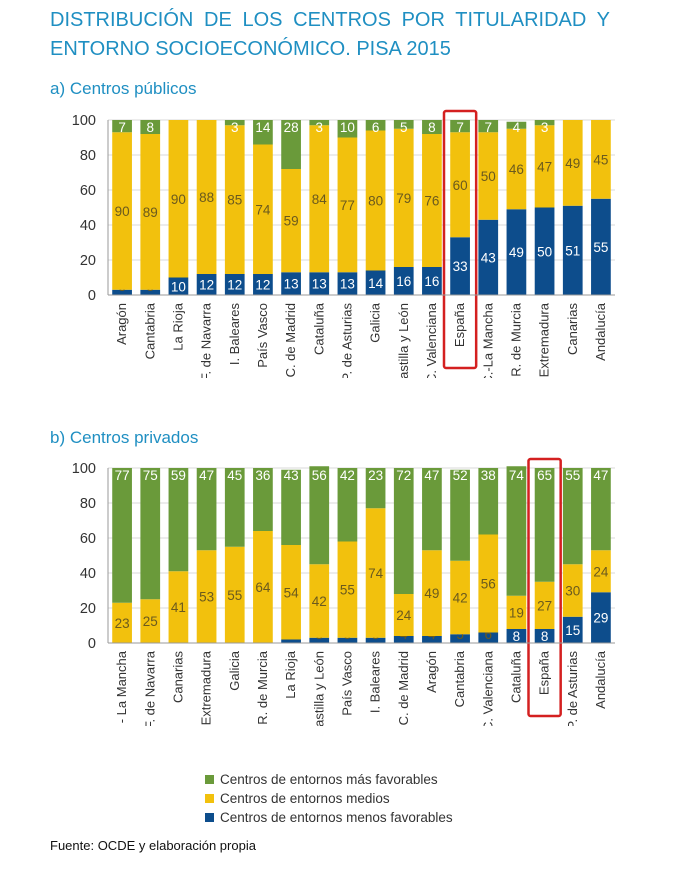  Describe the element at coordinates (572, 475) in the screenshot. I see `data-label-favorable: 55` at that location.